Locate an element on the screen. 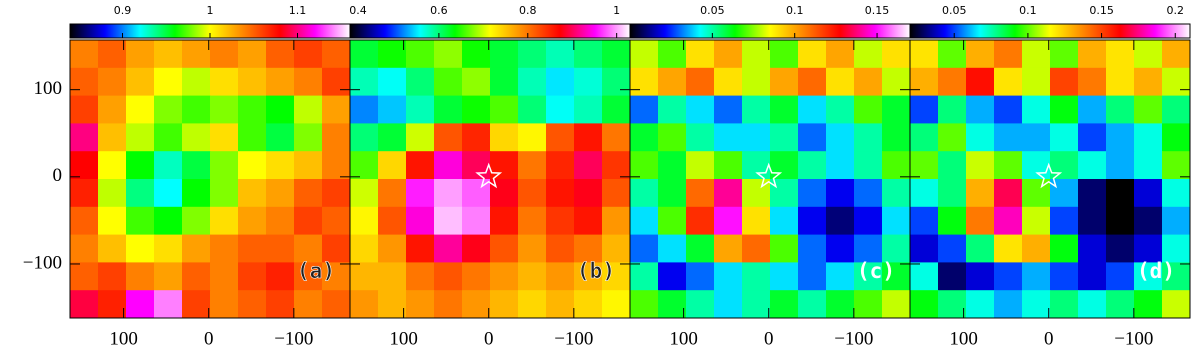 The image size is (1200, 349). colorbar-tick-label: 0.05 is located at coordinates (712, 10).